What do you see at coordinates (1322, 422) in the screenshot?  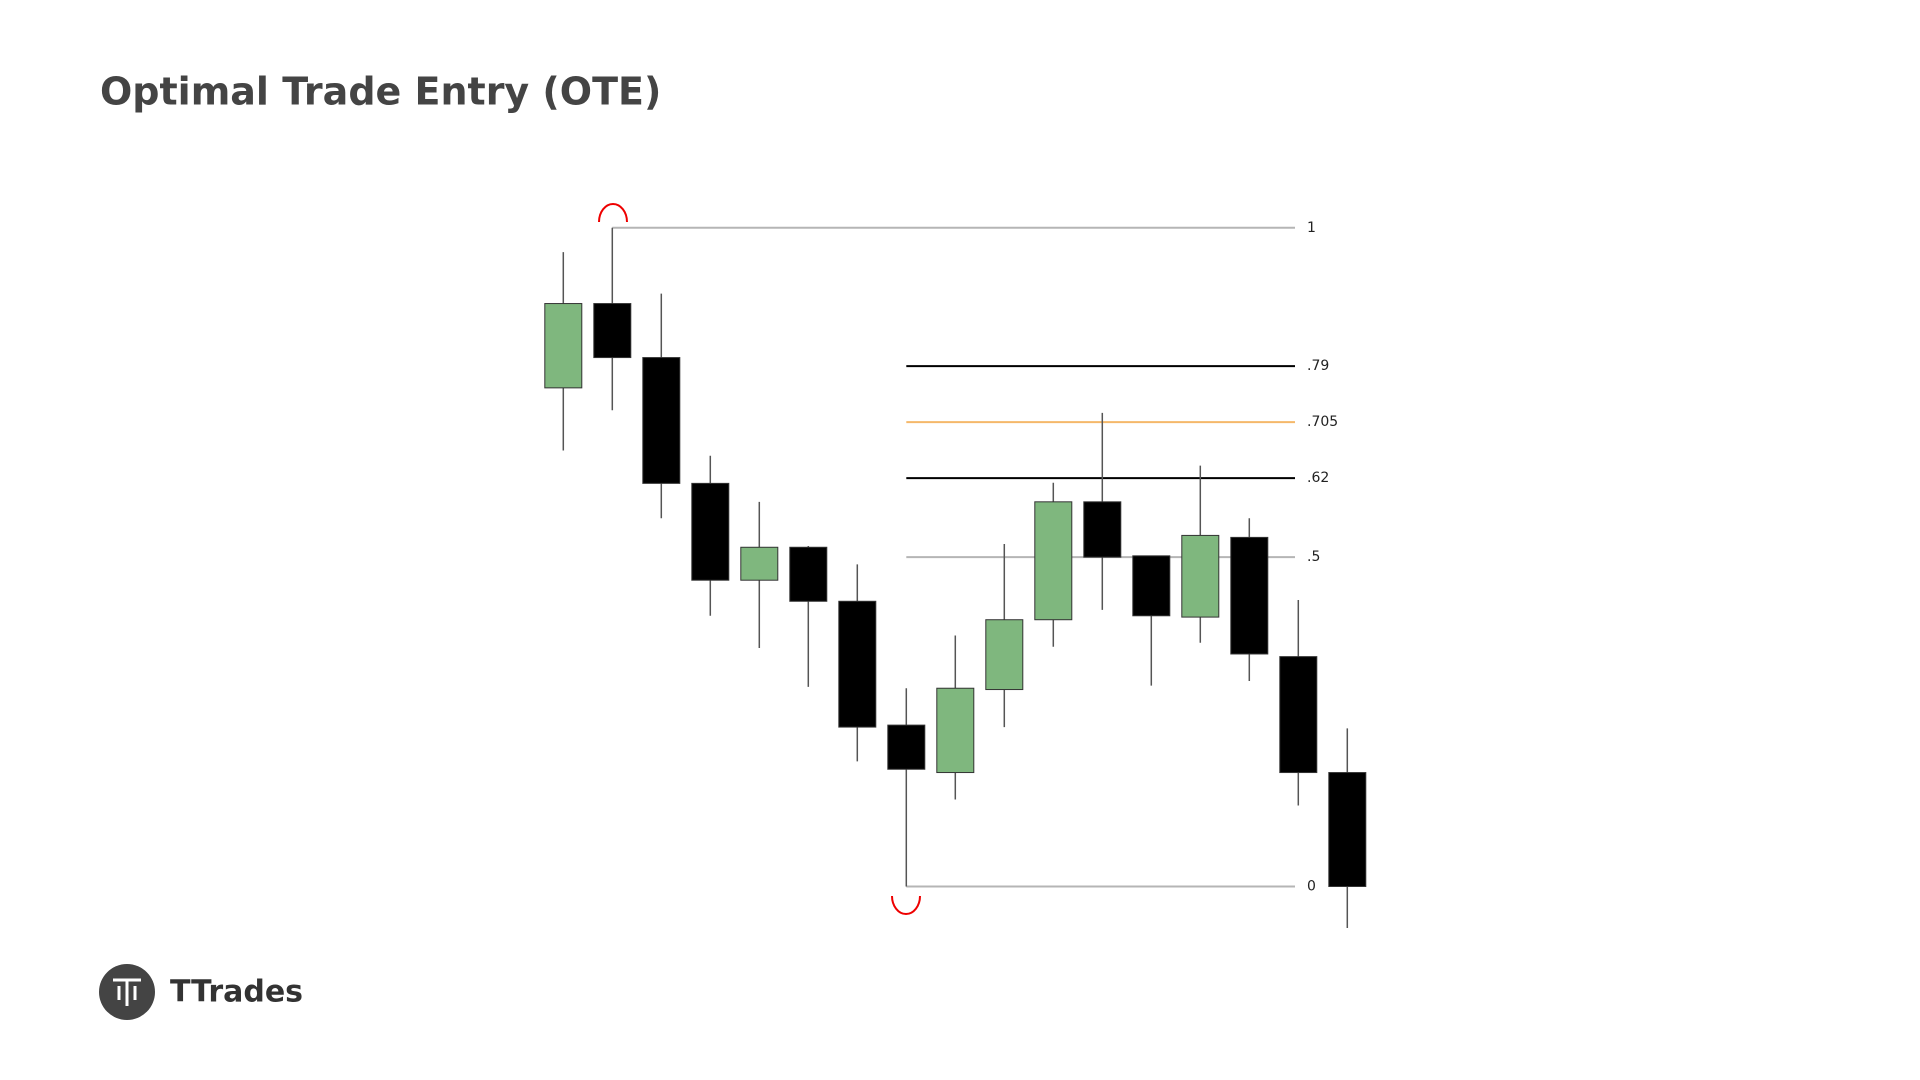 I see `fib-level-label: .705` at bounding box center [1322, 422].